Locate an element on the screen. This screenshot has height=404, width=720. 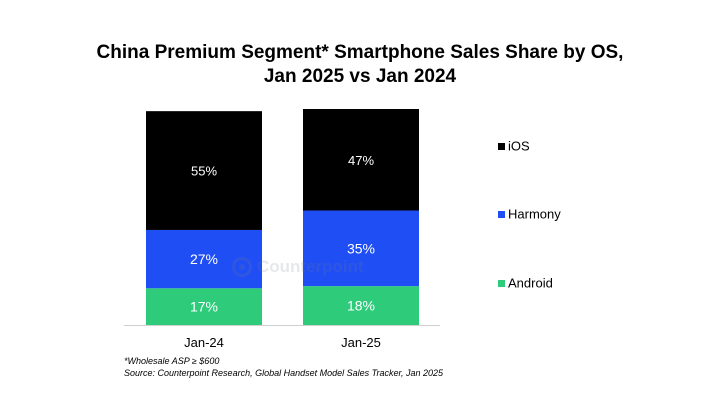
data-label-ios-jan-24: 55% is located at coordinates (204, 171).